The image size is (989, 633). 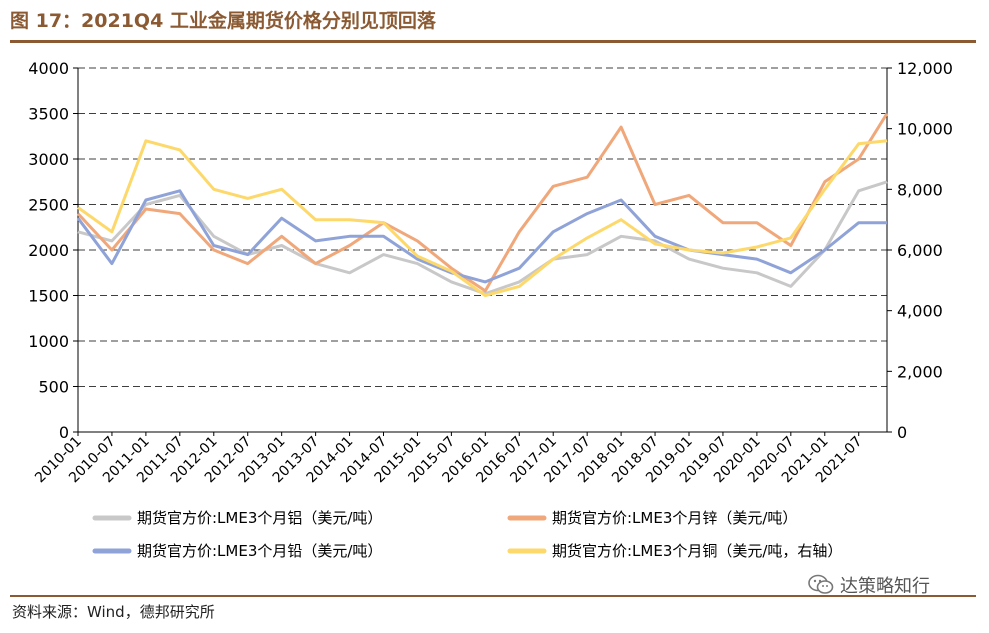 I want to click on left-tick-label: 0, so click(x=64, y=432).